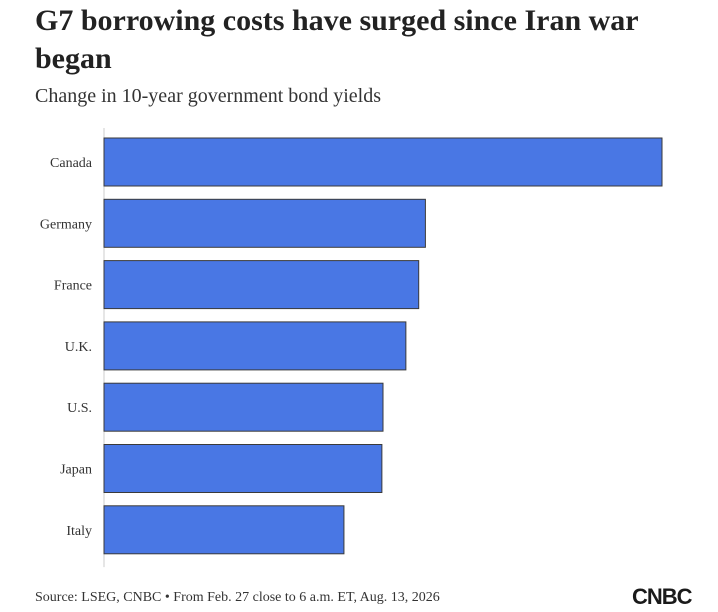 Image resolution: width=718 pixels, height=612 pixels. I want to click on bar-germany, so click(264, 223).